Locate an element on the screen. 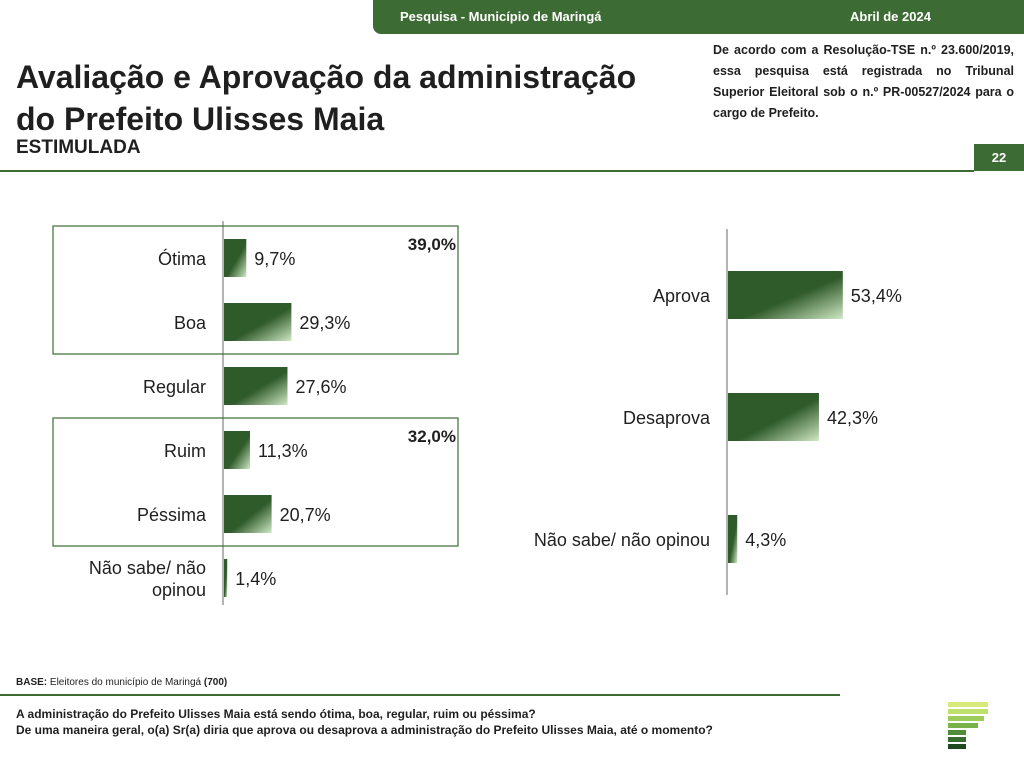 This screenshot has height=768, width=1024. category-label: Aprova is located at coordinates (682, 296).